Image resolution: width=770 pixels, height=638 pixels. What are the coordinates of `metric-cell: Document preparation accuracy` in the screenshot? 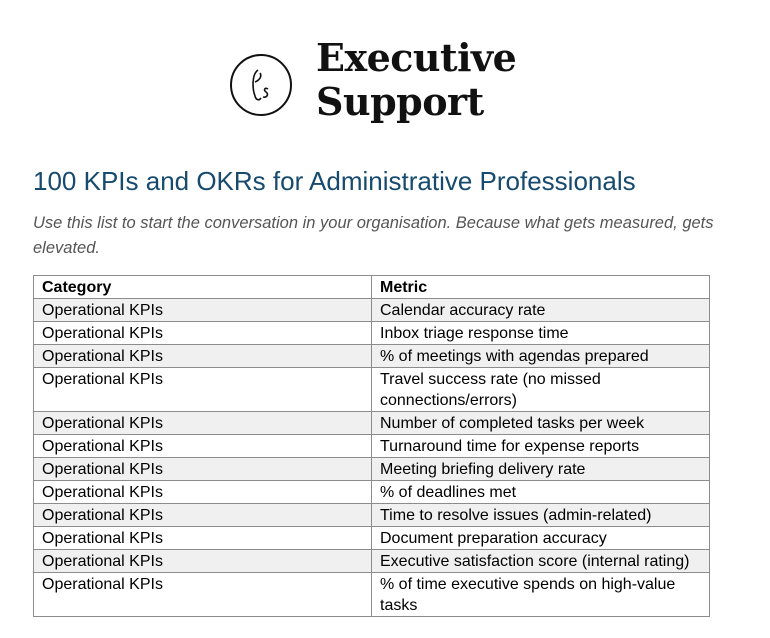 It's located at (540, 538).